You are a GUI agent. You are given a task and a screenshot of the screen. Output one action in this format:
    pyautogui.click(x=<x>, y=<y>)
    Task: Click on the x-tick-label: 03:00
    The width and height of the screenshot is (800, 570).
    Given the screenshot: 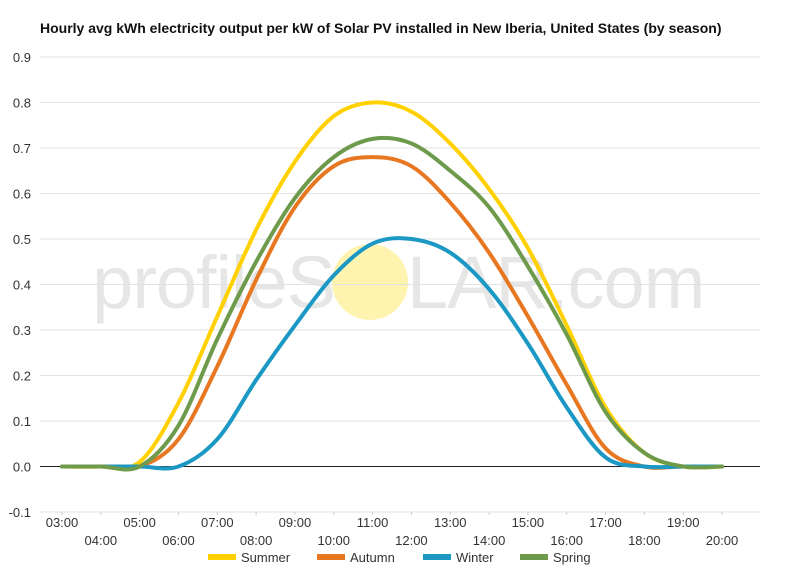 What is the action you would take?
    pyautogui.click(x=62, y=522)
    